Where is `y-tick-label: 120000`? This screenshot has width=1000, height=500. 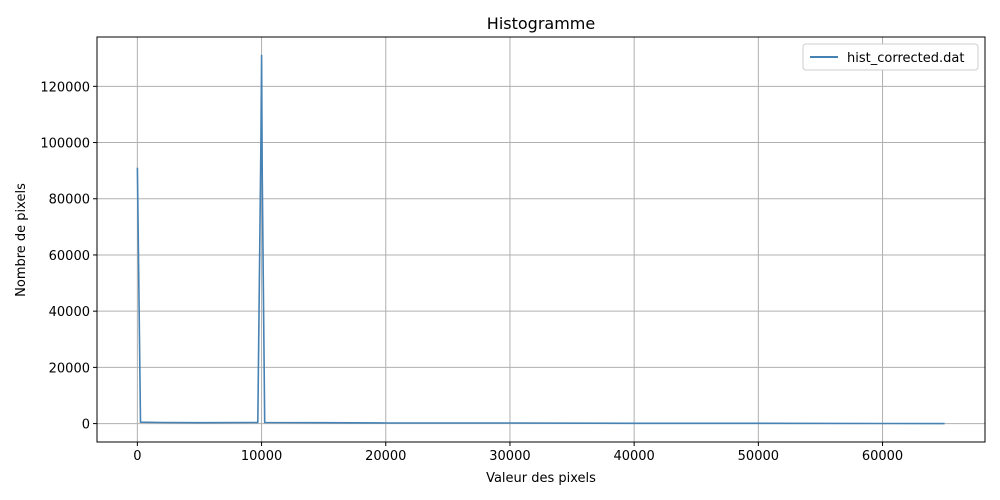
y-tick-label: 120000 is located at coordinates (65, 87).